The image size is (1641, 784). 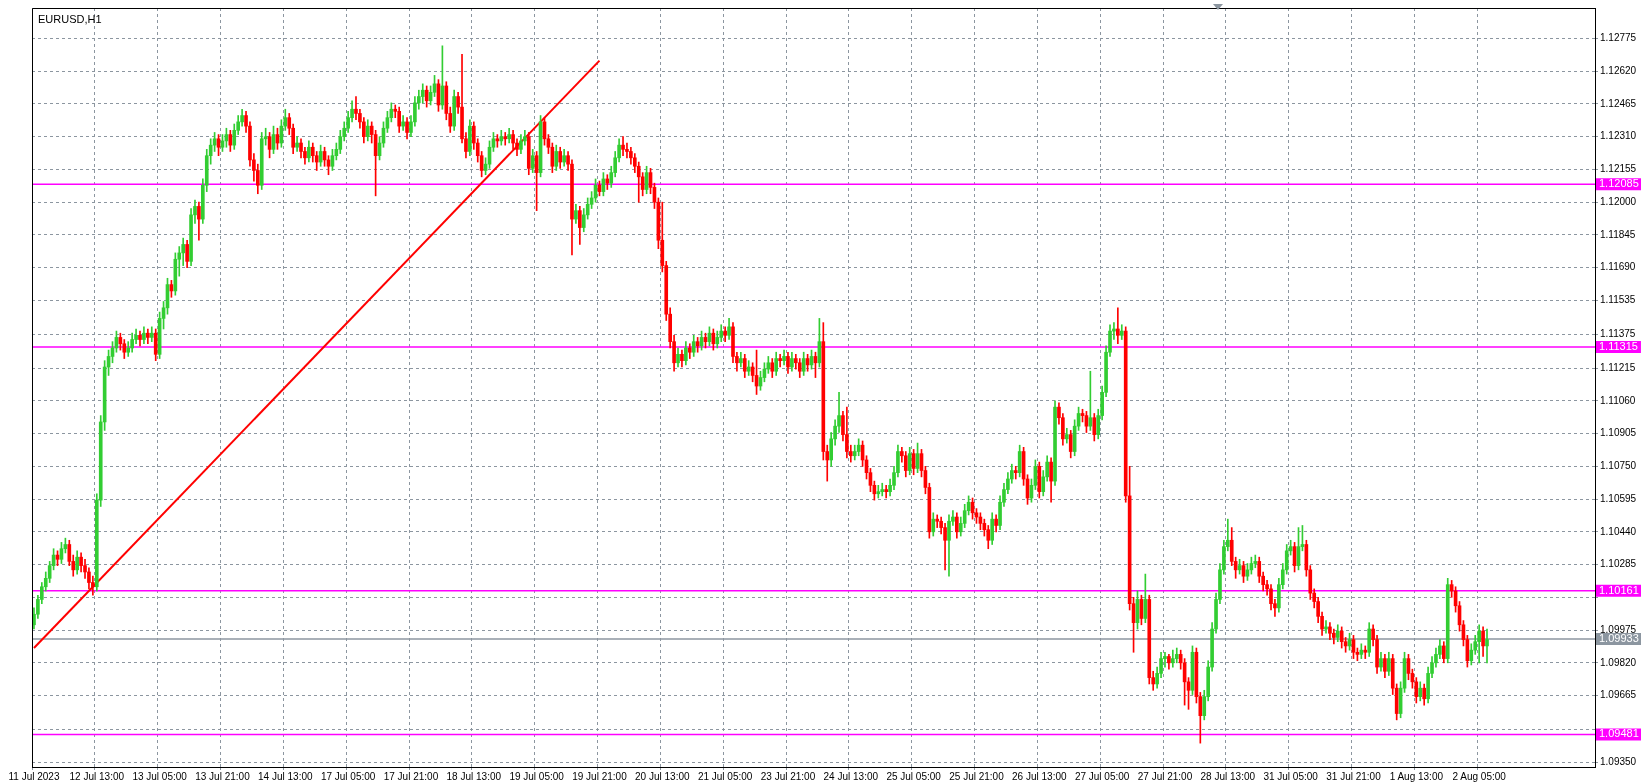 What do you see at coordinates (97, 776) in the screenshot?
I see `x-tick-label: 12 Jul 13:00` at bounding box center [97, 776].